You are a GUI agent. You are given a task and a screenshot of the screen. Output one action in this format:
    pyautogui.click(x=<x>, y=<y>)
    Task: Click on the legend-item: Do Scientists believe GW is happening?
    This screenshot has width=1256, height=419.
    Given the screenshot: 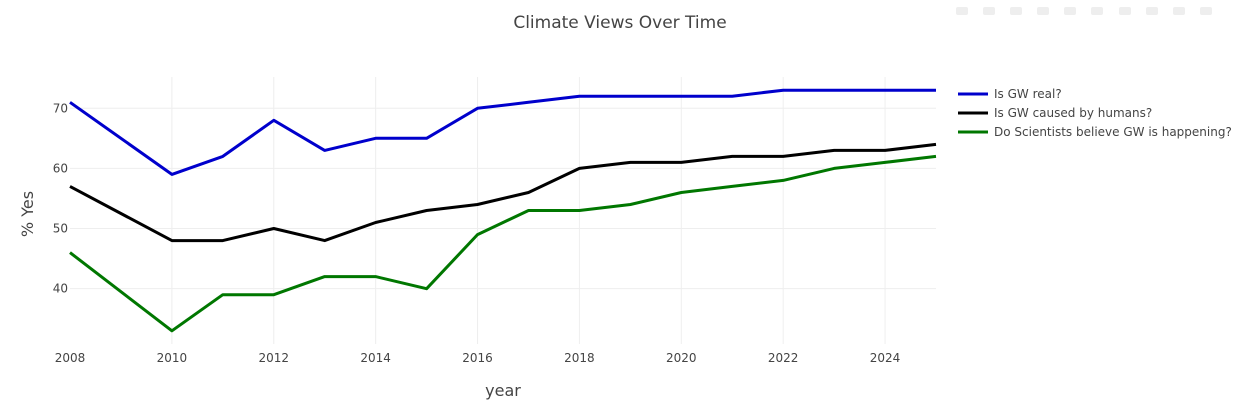 What is the action you would take?
    pyautogui.click(x=1095, y=132)
    